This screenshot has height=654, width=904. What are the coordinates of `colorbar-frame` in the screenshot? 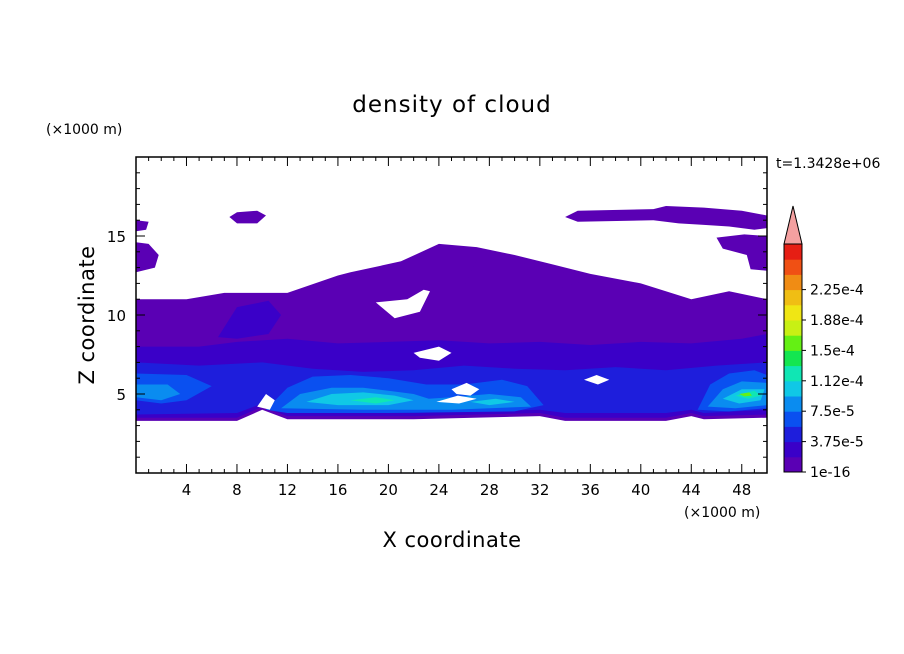 It's located at (793, 358).